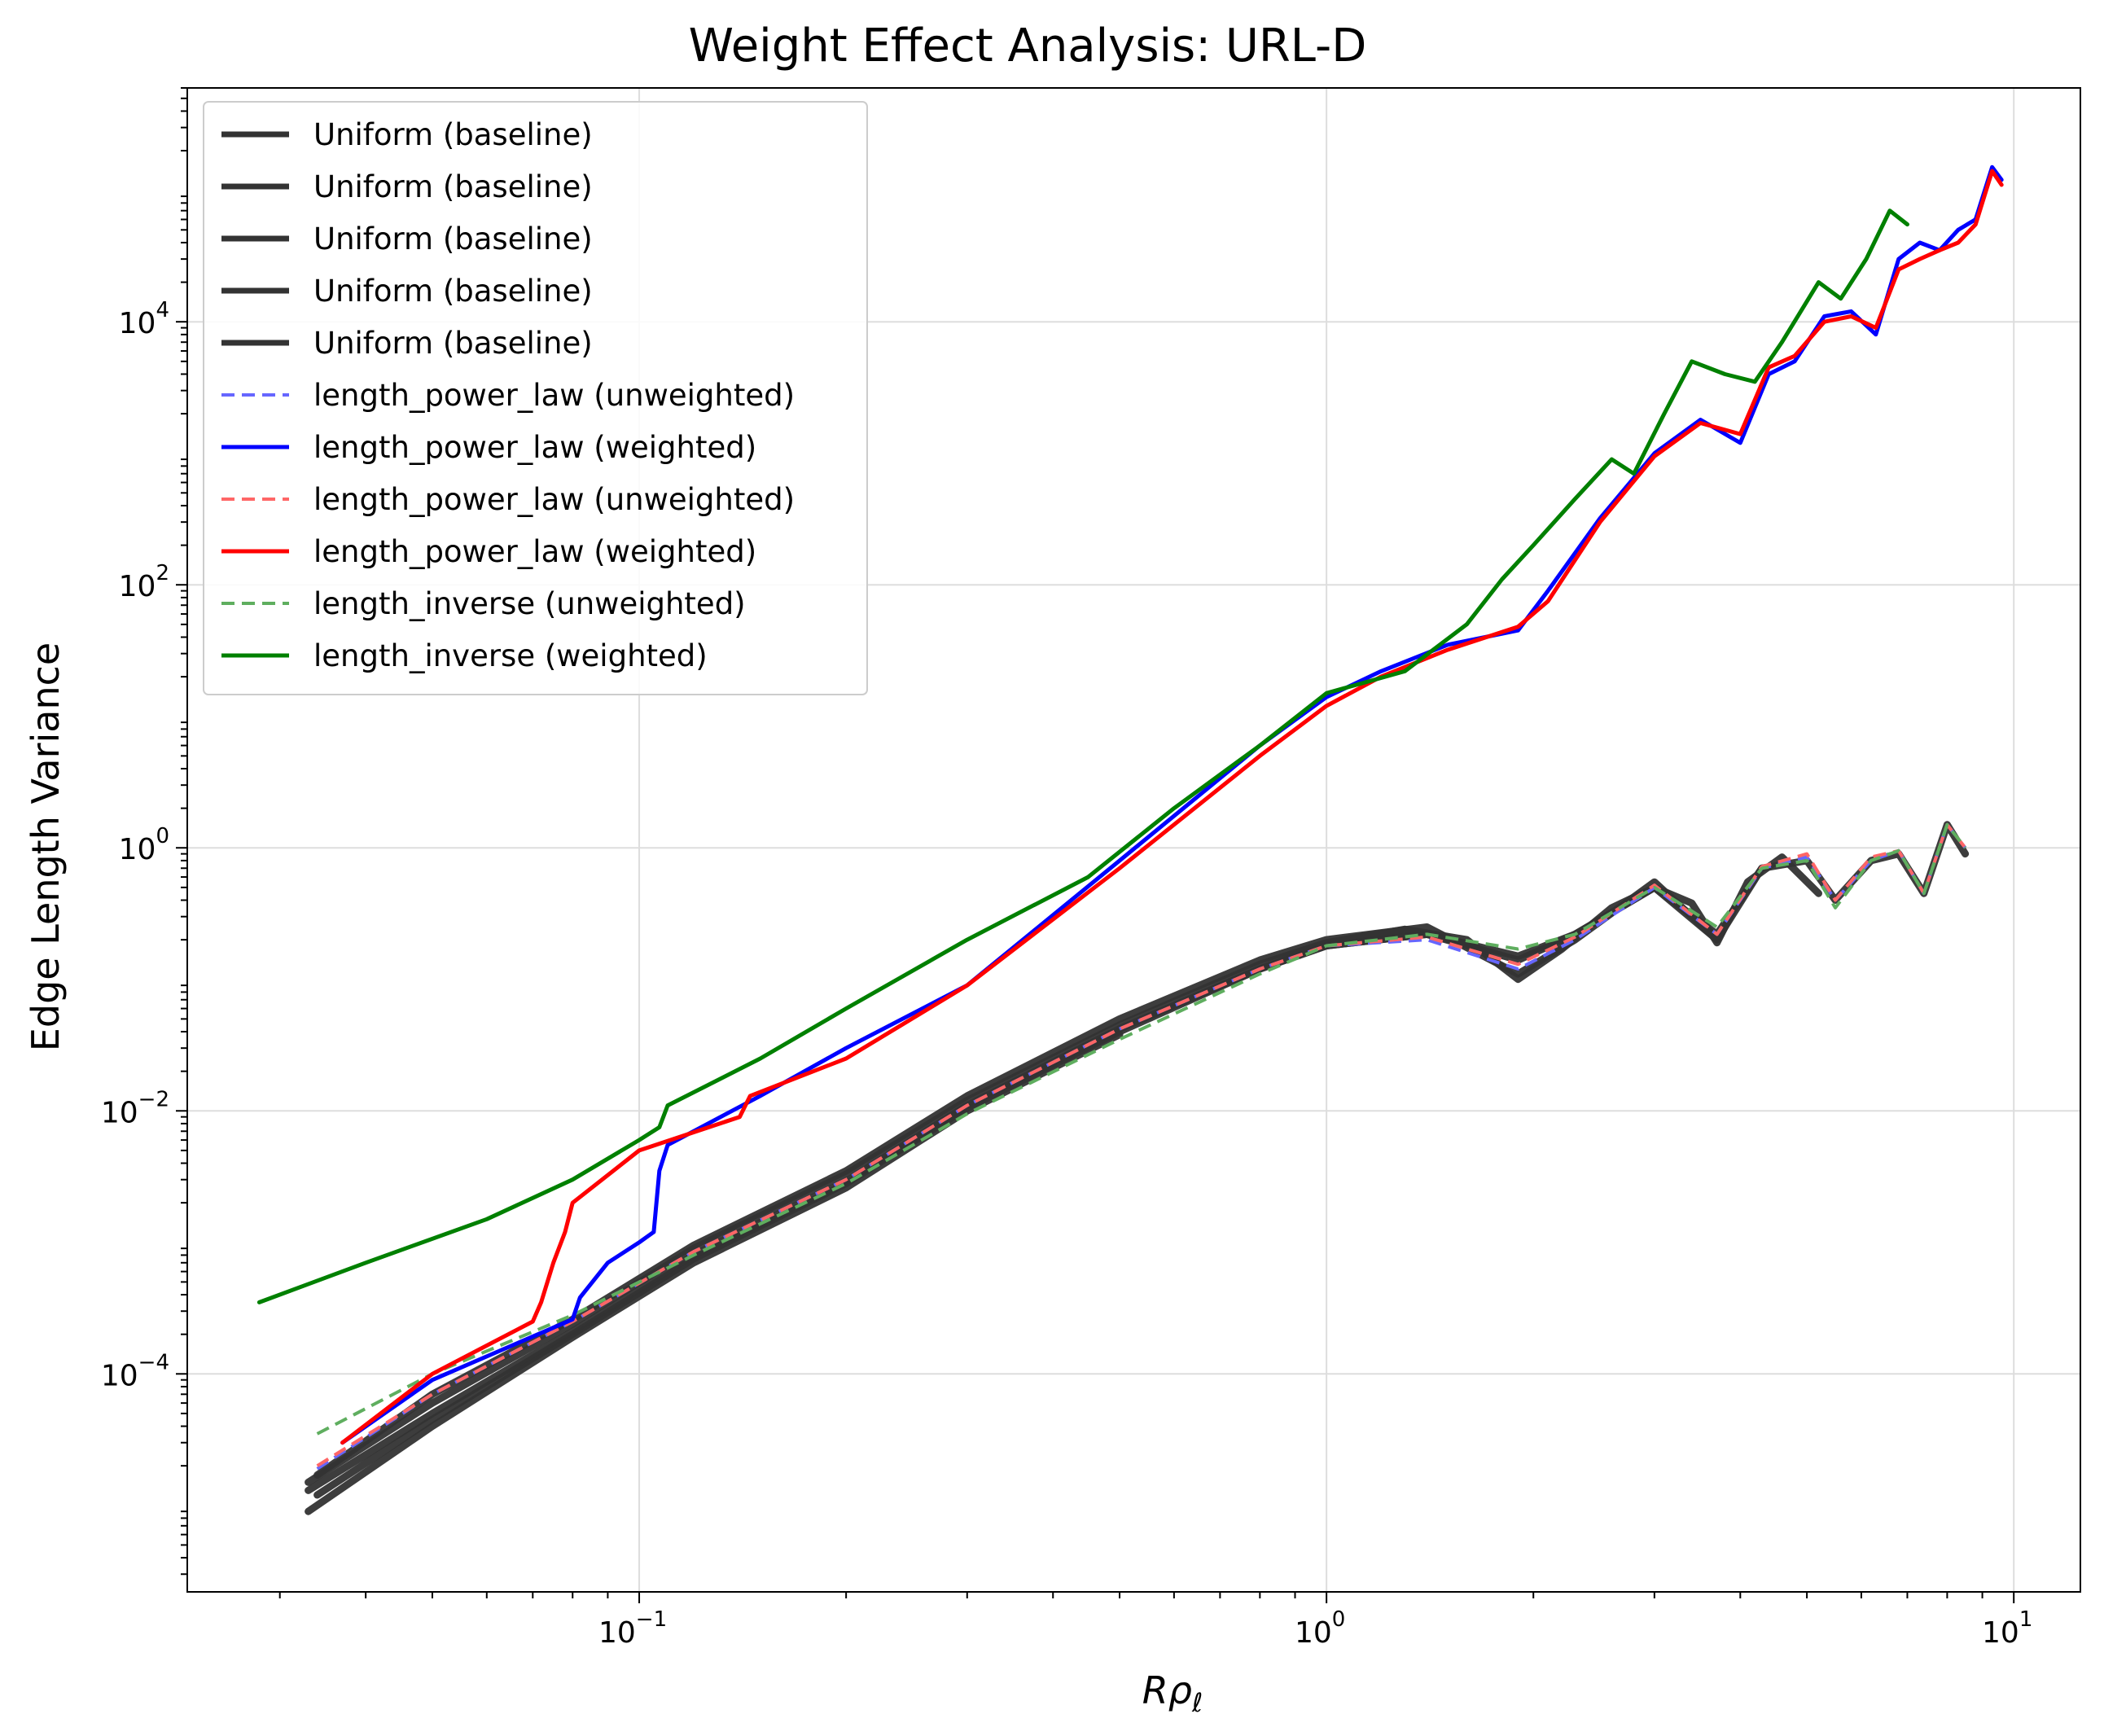 Image resolution: width=2104 pixels, height=1736 pixels. I want to click on legend-entry: length_inverse (unweighted), so click(529, 603).